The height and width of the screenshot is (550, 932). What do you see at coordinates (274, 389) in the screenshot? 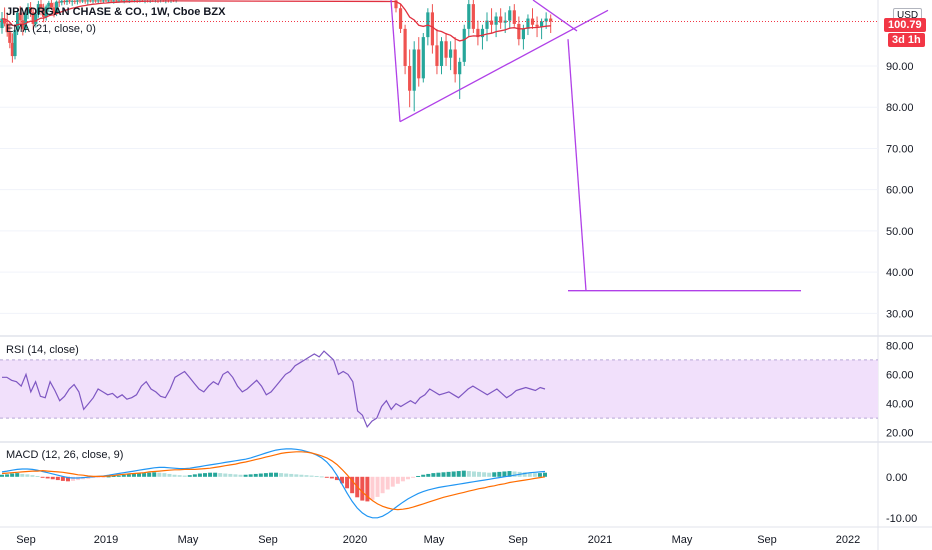
I see `rsi-line` at bounding box center [274, 389].